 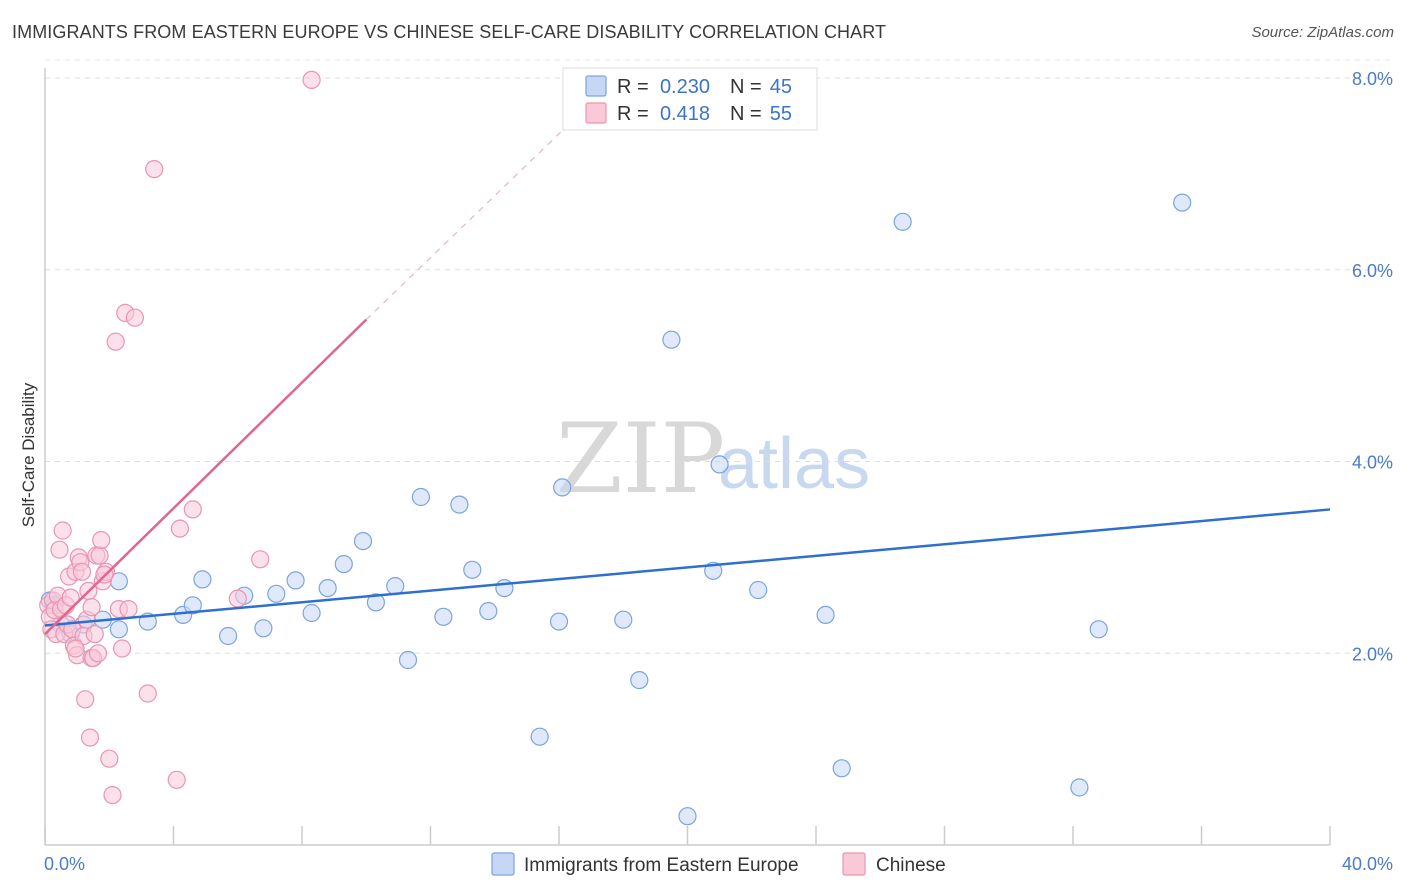 I want to click on y-tick-label-0: 2.0%, so click(x=1372, y=654).